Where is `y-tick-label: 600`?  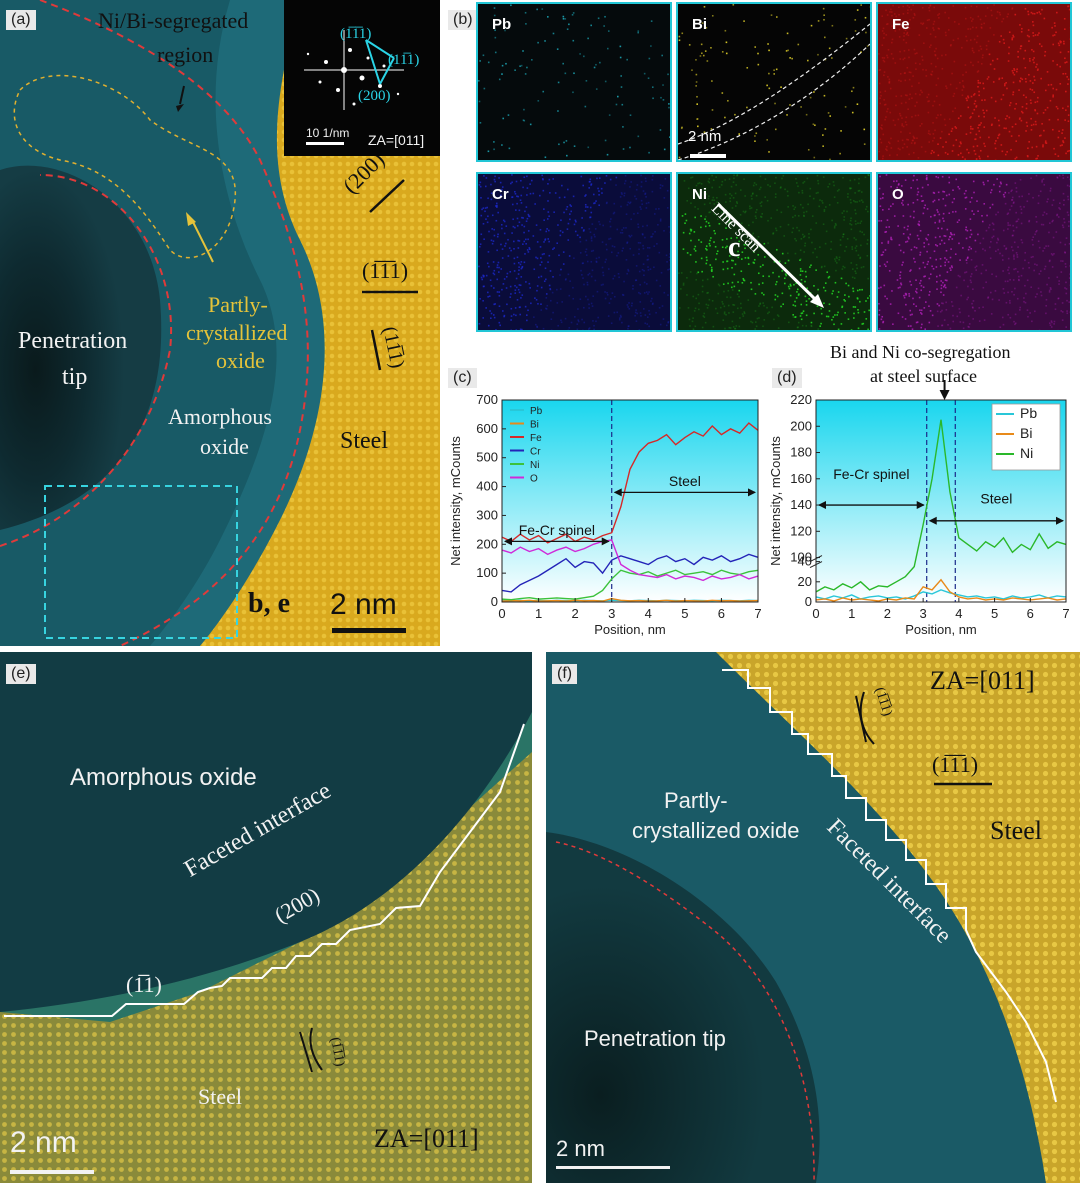
y-tick-label: 600 is located at coordinates (487, 428).